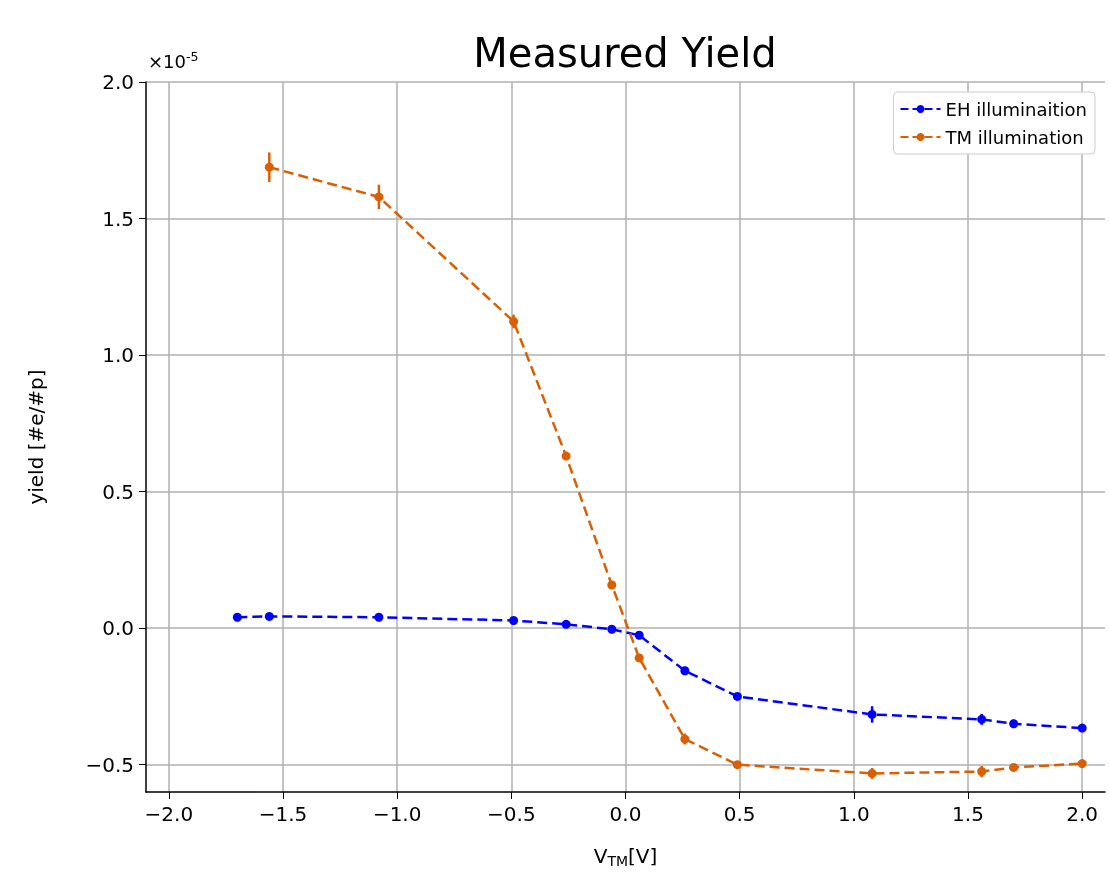 The width and height of the screenshot is (1109, 873). Describe the element at coordinates (1014, 137) in the screenshot. I see `legend-label: TM illumination` at that location.